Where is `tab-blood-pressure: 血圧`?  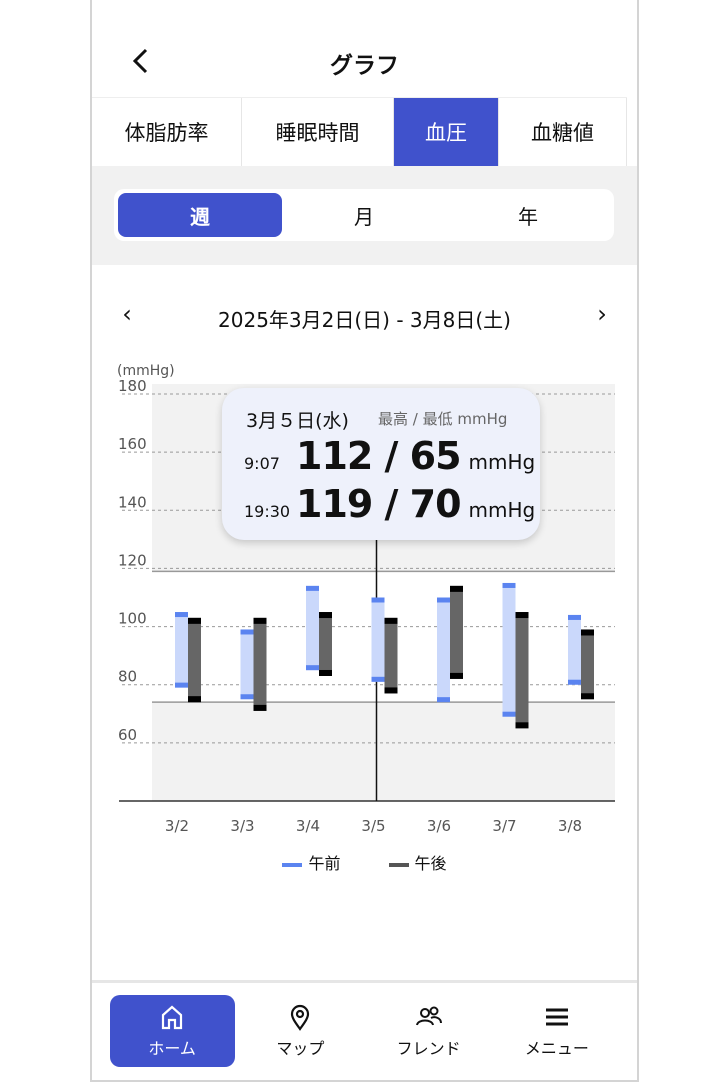 tab-blood-pressure: 血圧 is located at coordinates (446, 132).